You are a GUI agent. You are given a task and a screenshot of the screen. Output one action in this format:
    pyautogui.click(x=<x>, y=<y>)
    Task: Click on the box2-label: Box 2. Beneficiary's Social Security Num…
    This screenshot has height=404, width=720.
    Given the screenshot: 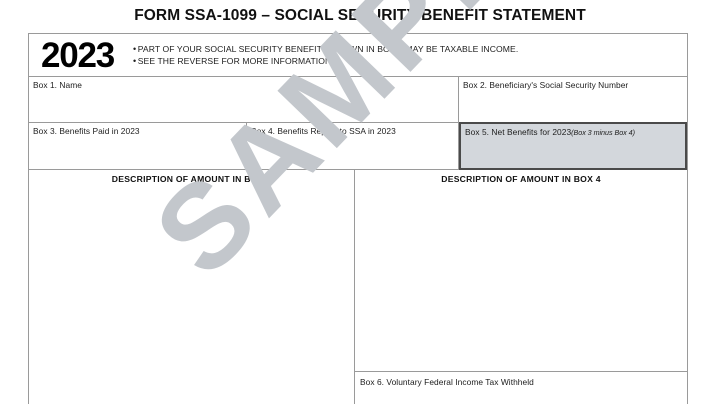 What is the action you would take?
    pyautogui.click(x=546, y=85)
    